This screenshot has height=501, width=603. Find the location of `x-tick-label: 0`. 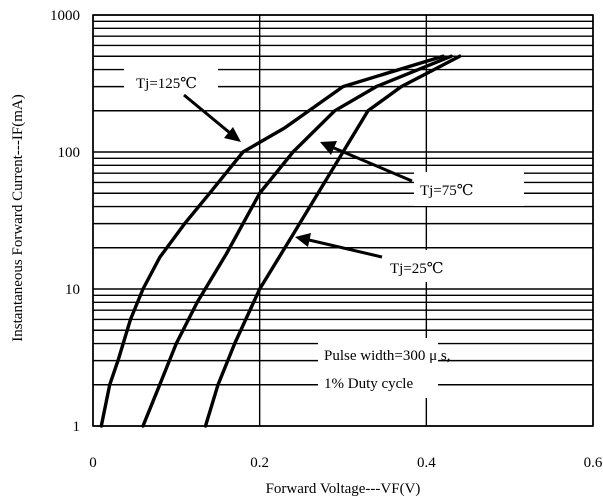

x-tick-label: 0 is located at coordinates (93, 463).